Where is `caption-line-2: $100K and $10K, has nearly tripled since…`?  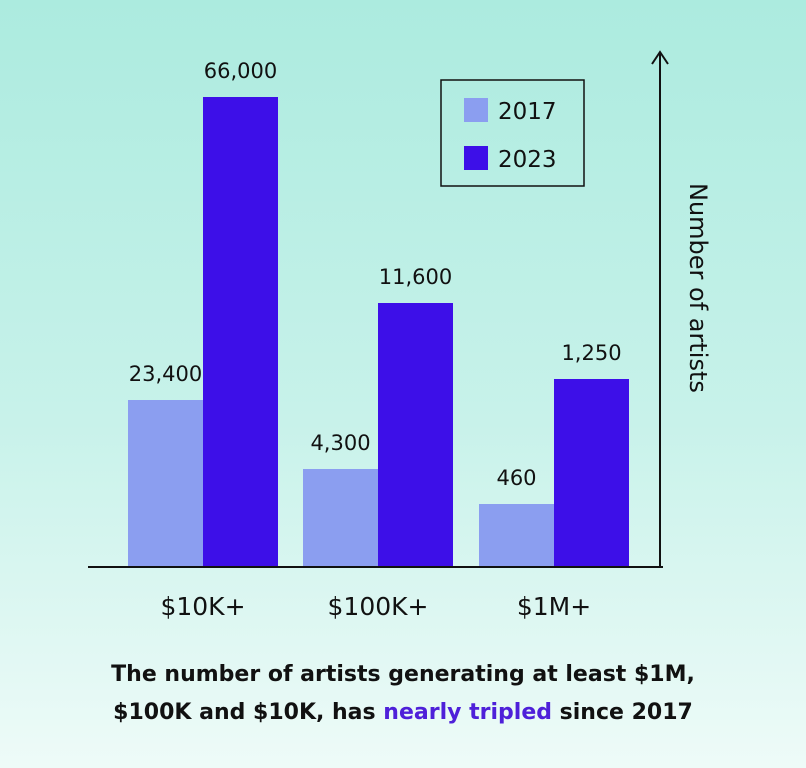 caption-line-2: $100K and $10K, has nearly tripled since… is located at coordinates (403, 713).